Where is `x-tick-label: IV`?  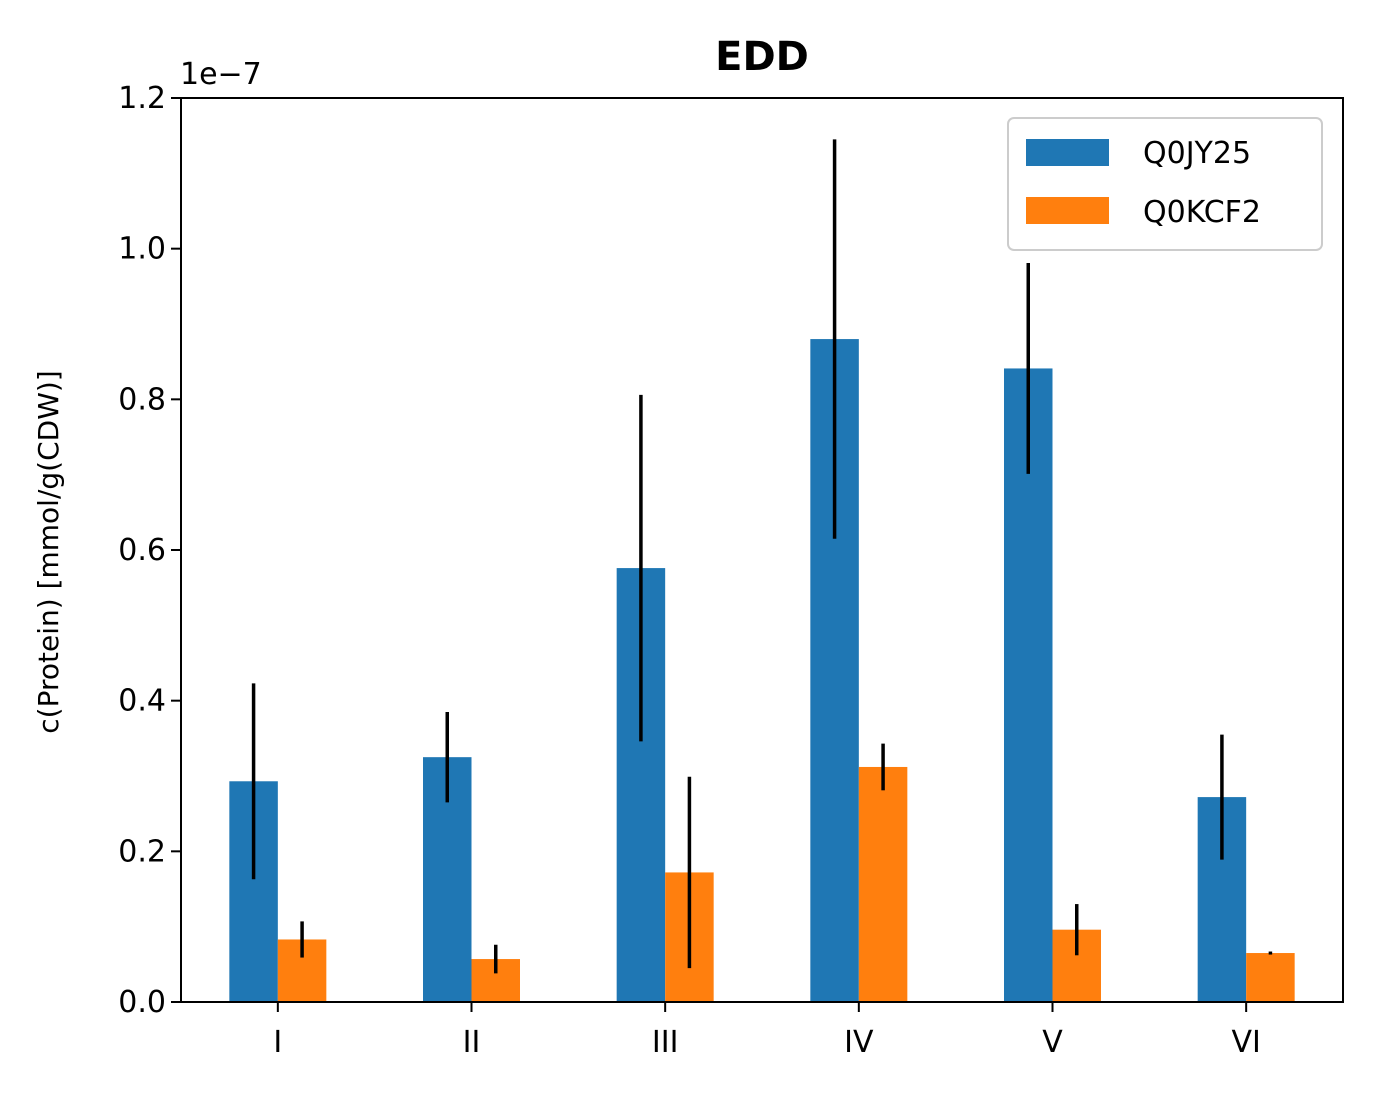 x-tick-label: IV is located at coordinates (859, 1042).